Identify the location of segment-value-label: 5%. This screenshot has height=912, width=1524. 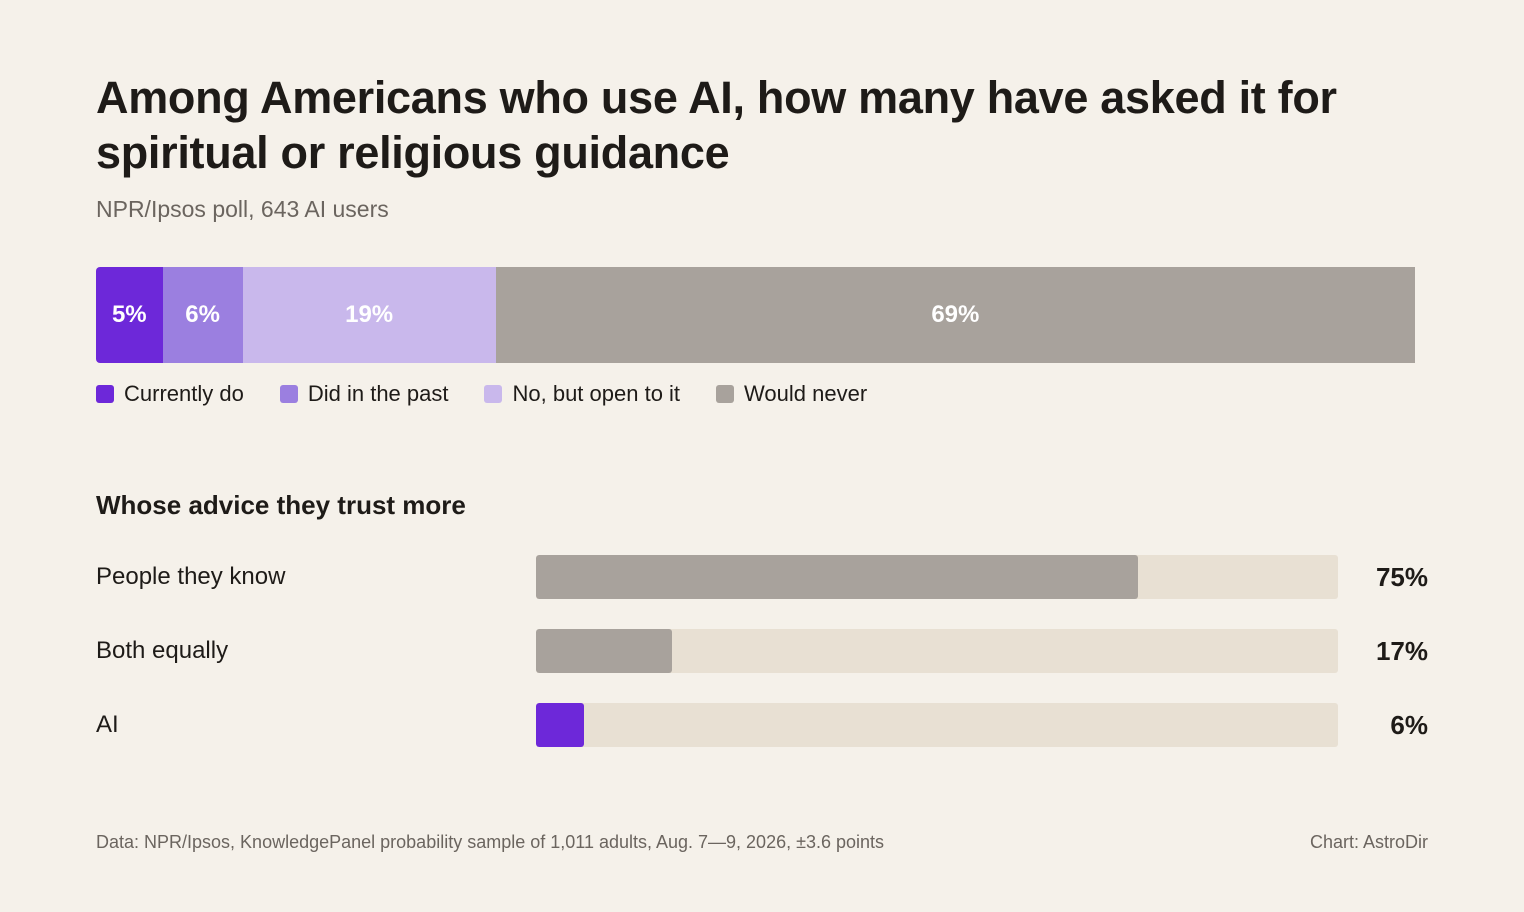
(129, 314).